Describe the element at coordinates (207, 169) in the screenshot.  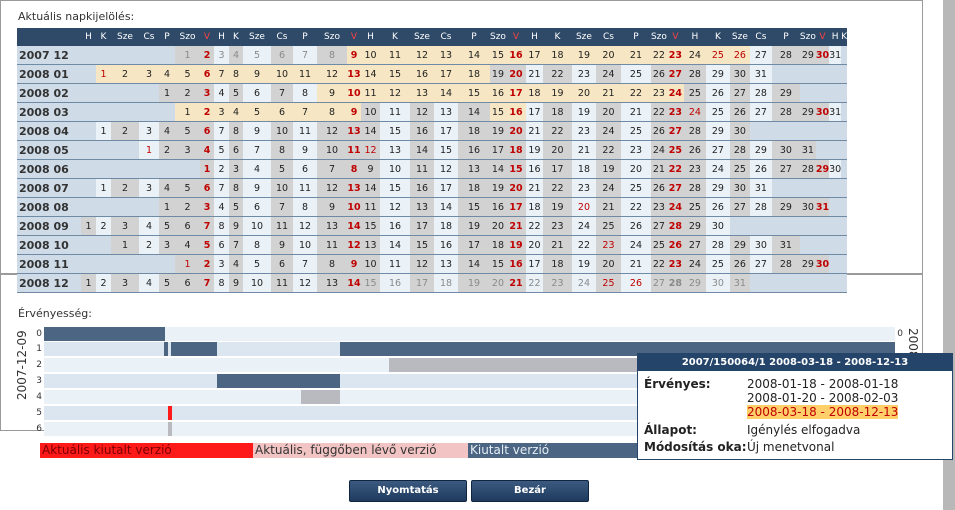
I see `calendar-day-cell: 1` at that location.